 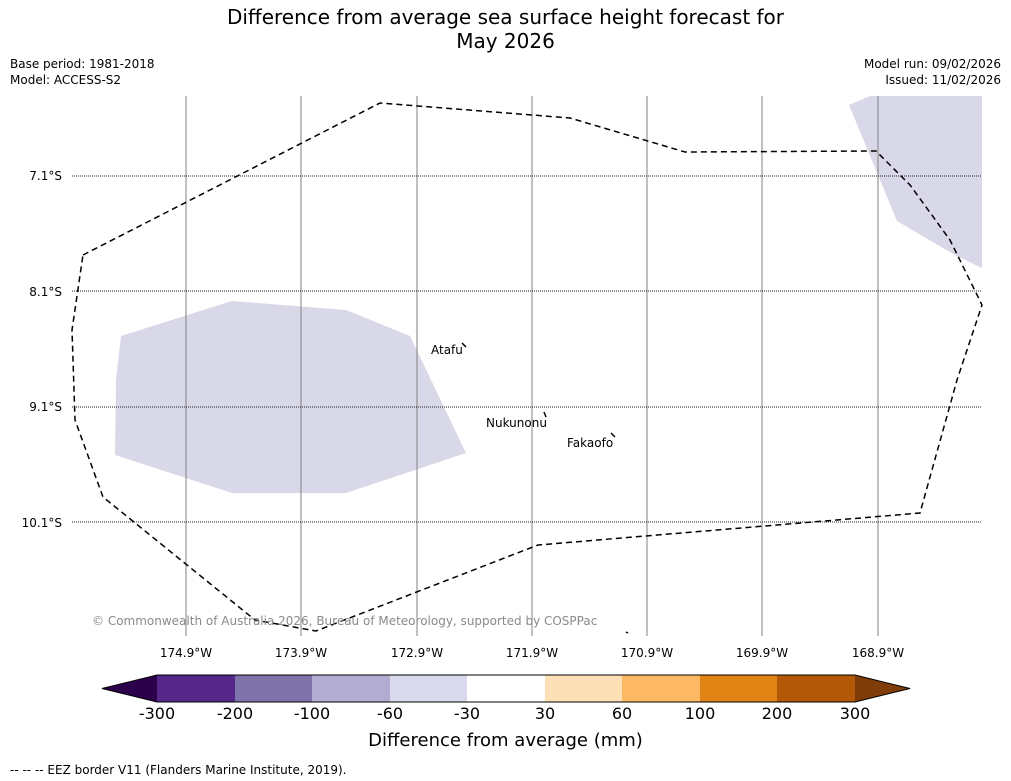 What do you see at coordinates (627, 632) in the screenshot?
I see `island-swains-mark` at bounding box center [627, 632].